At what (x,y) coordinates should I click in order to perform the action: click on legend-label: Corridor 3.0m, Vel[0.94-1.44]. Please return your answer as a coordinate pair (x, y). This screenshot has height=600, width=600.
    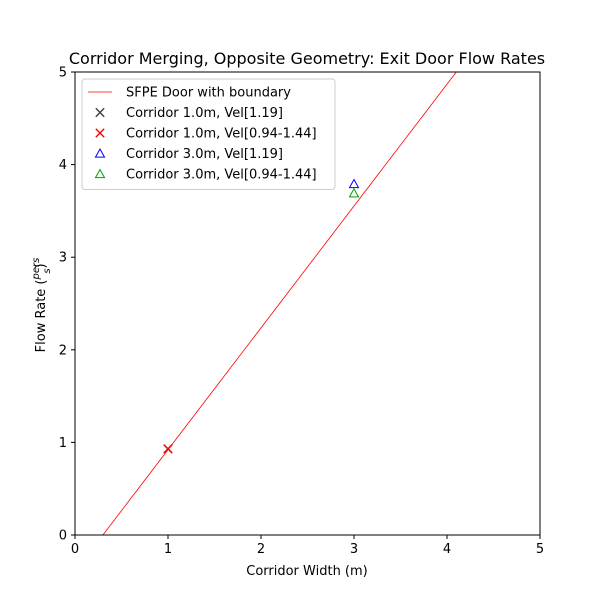
    Looking at the image, I should click on (221, 175).